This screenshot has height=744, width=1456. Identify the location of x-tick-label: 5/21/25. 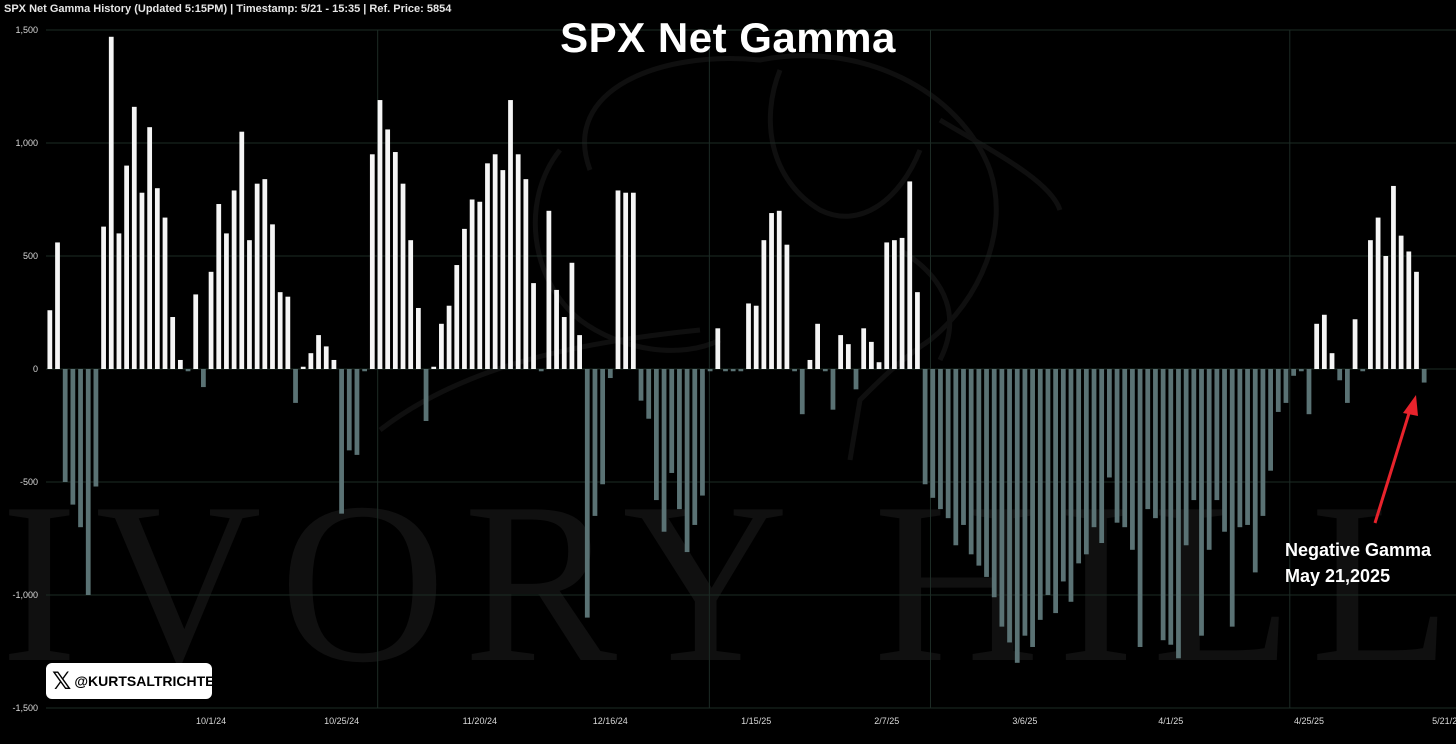
(1444, 721).